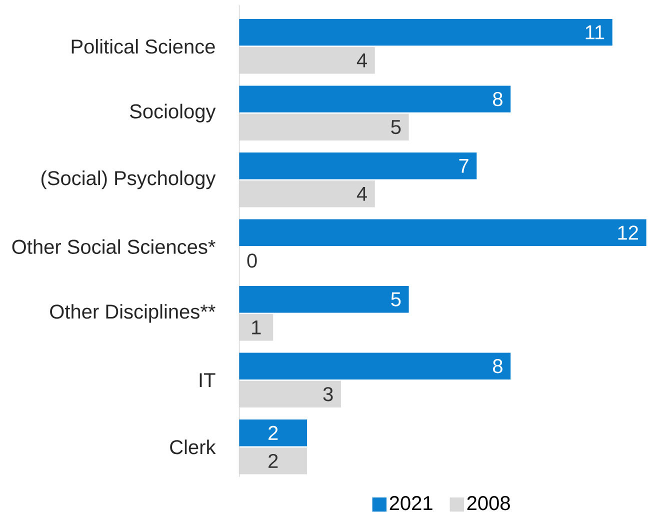  Describe the element at coordinates (328, 394) in the screenshot. I see `data-label: 3` at that location.